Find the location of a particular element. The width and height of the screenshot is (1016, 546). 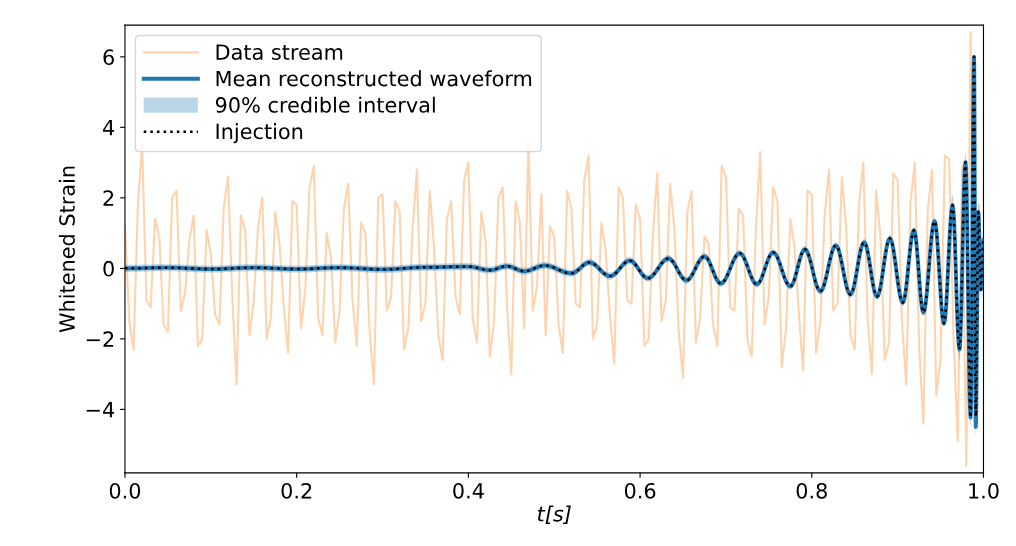

y-tick-label: 2 is located at coordinates (108, 198).